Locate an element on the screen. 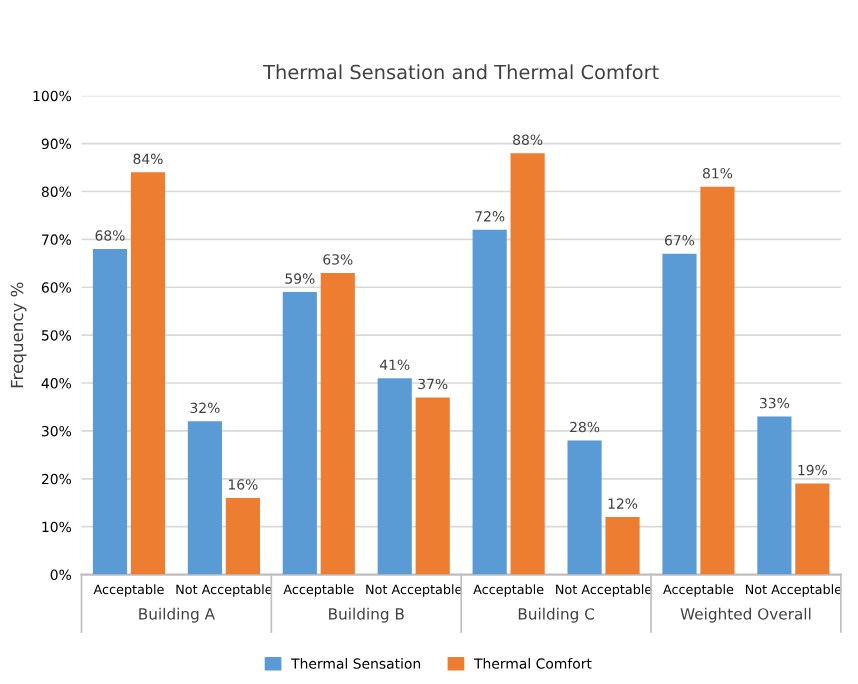 This screenshot has width=858, height=684. y-axis-title: Frequency % is located at coordinates (18, 335).